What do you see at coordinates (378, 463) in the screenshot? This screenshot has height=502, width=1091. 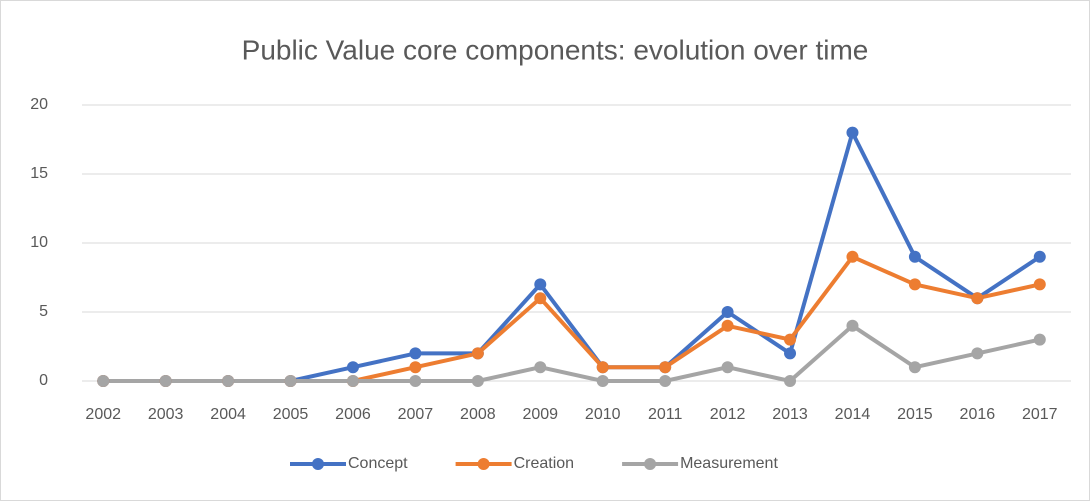 I see `legend-label: Concept` at bounding box center [378, 463].